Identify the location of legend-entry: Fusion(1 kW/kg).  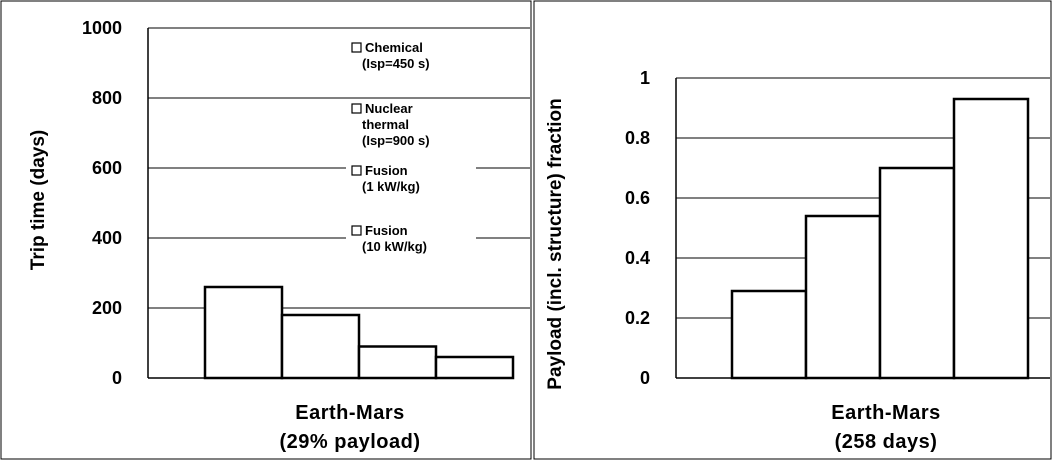
(411, 180).